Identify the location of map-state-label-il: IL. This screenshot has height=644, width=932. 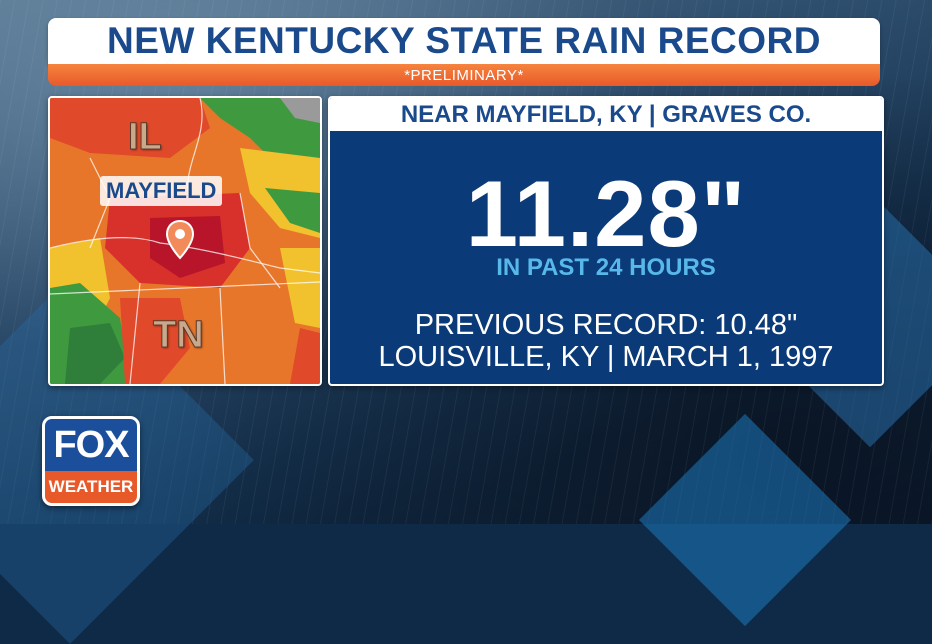
(145, 137).